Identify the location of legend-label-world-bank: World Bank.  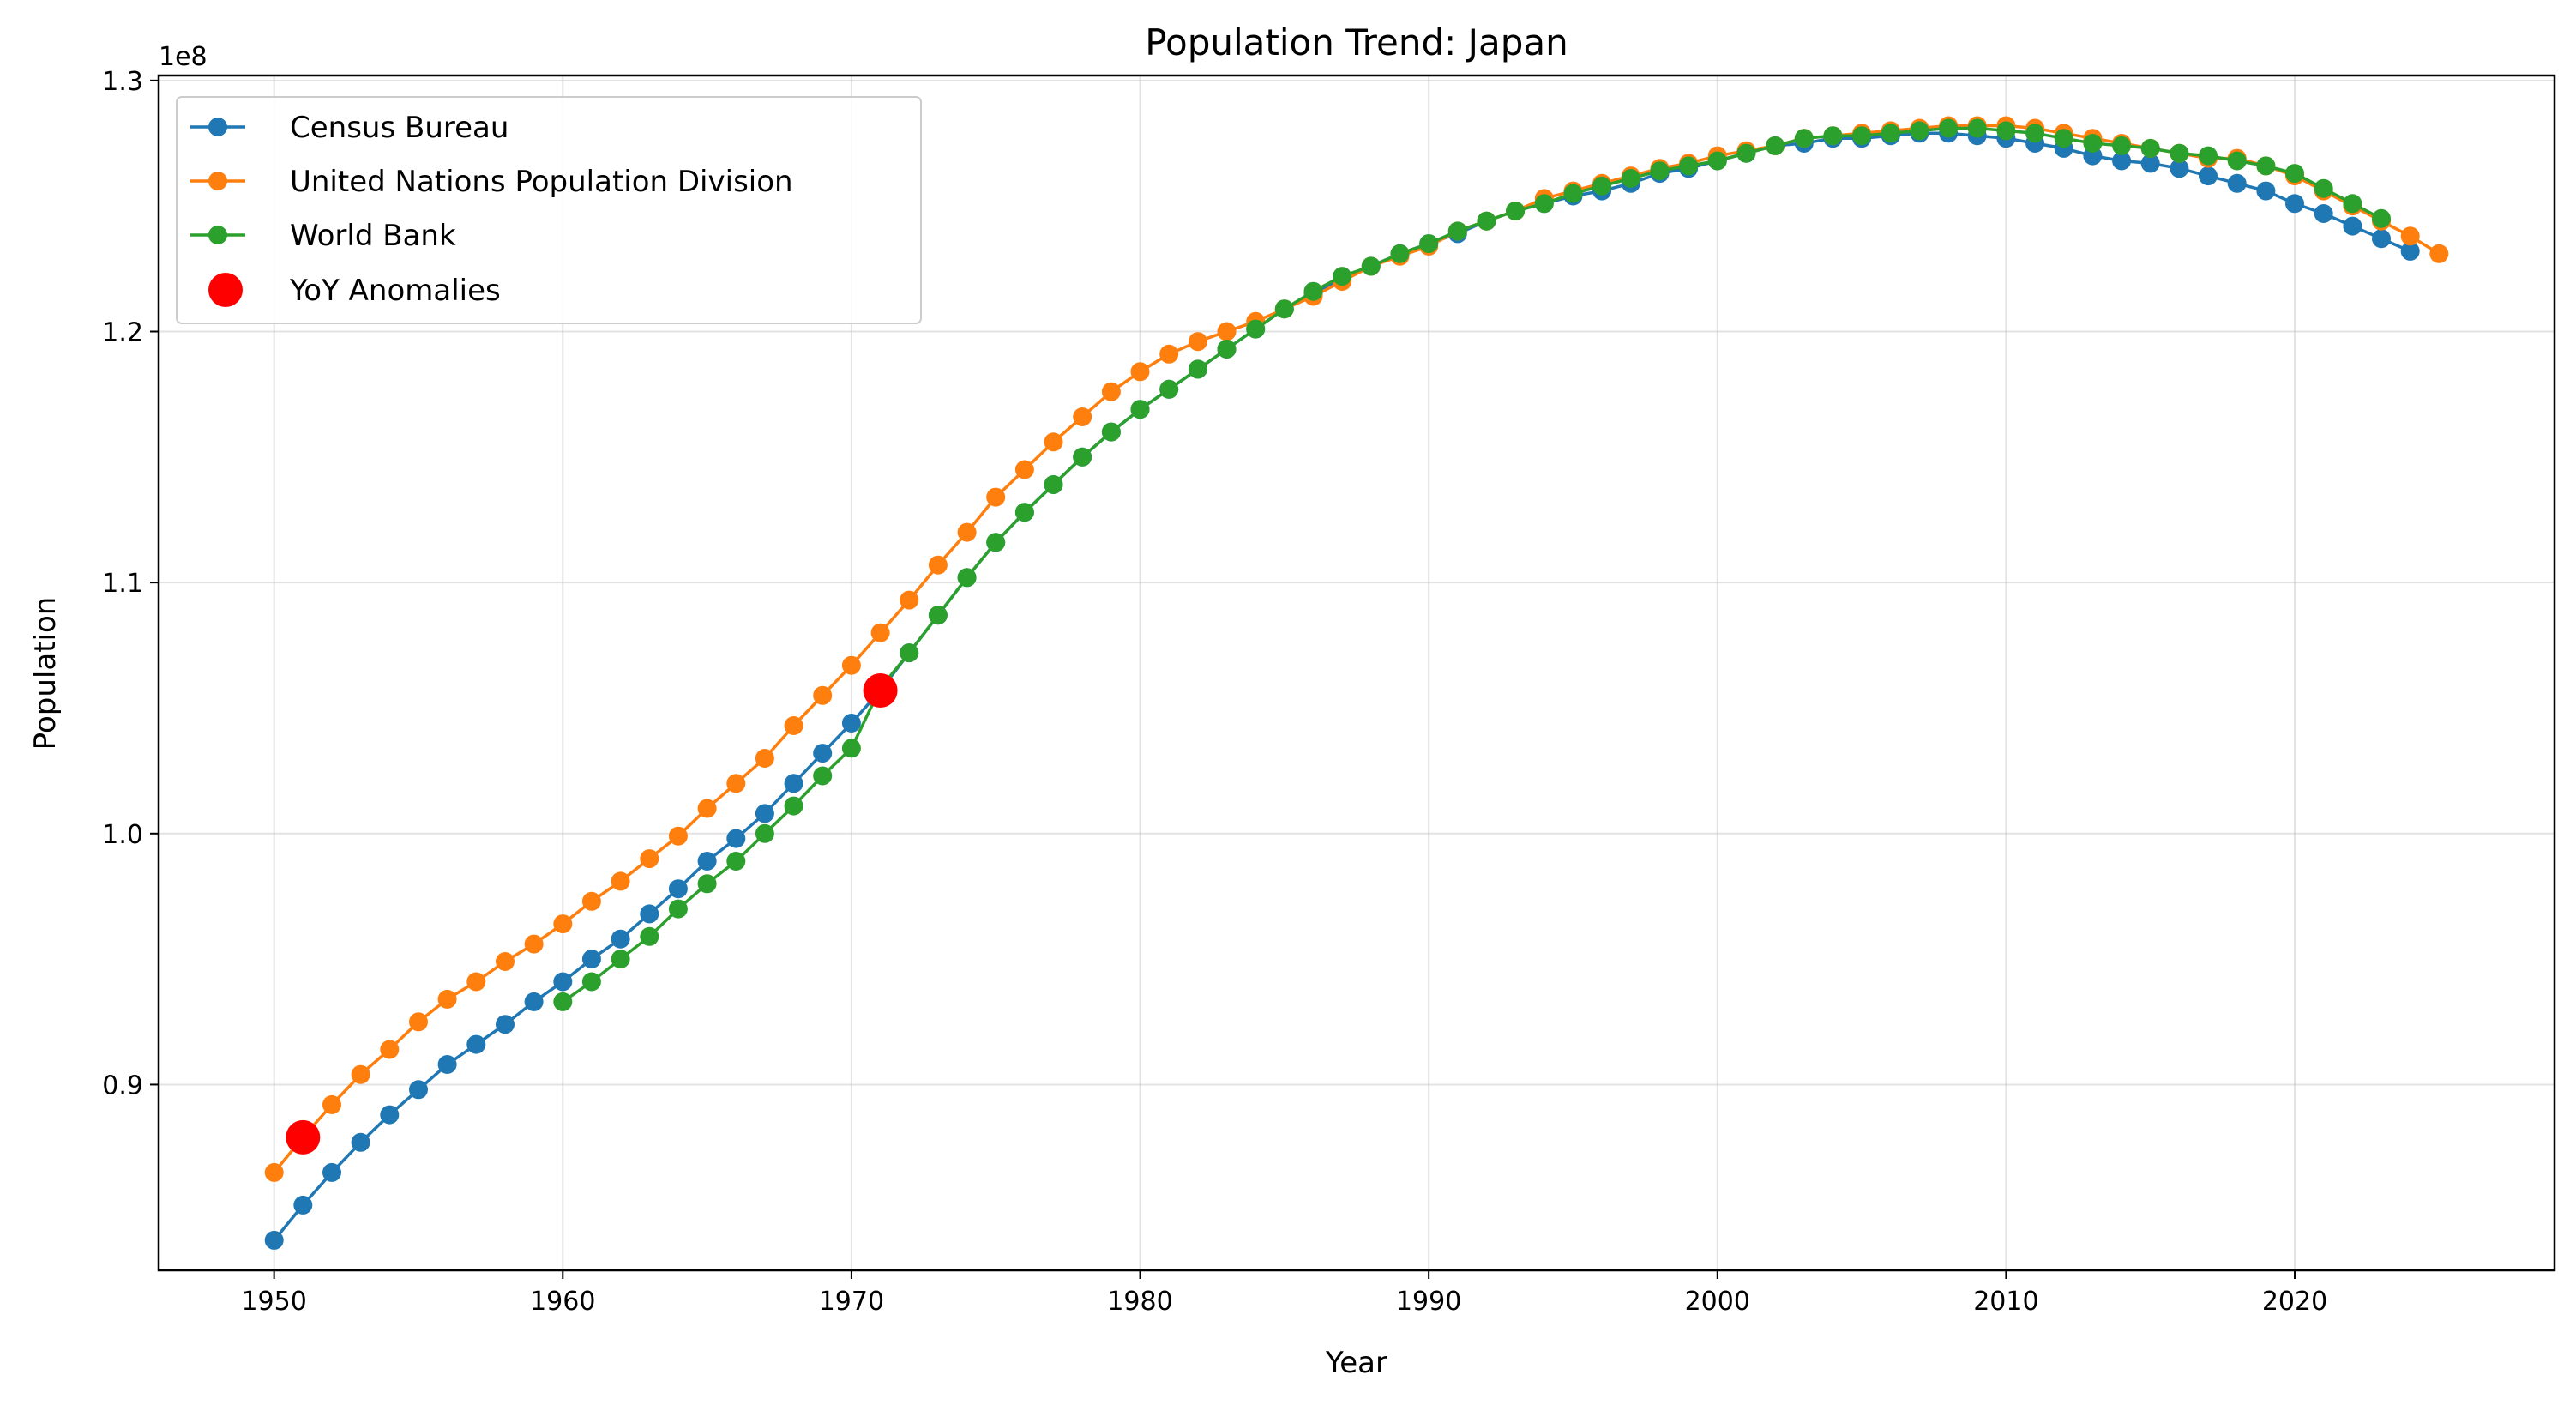
(373, 236).